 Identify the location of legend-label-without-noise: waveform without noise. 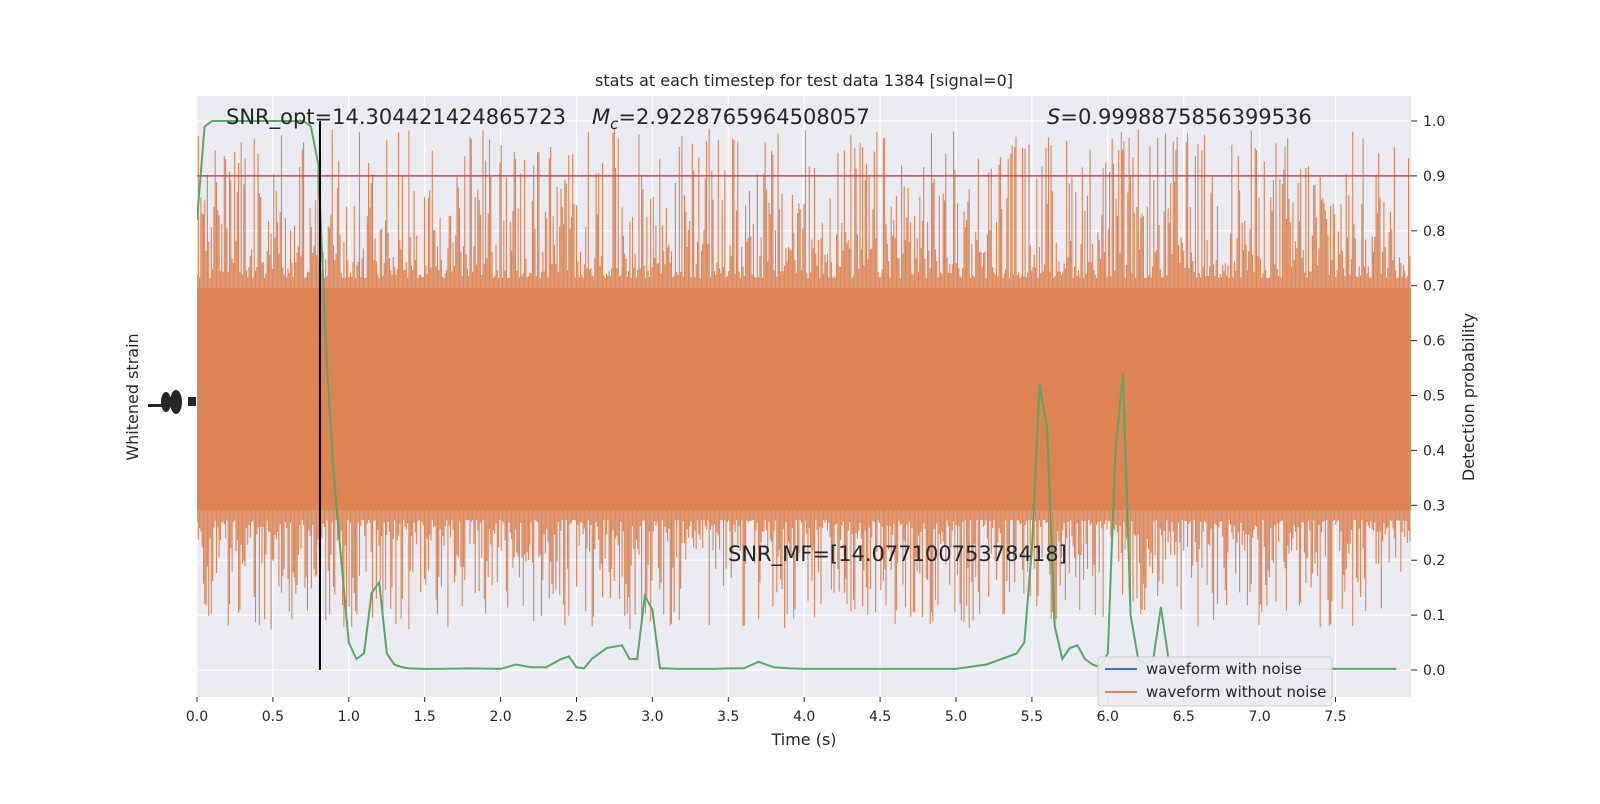
(1236, 692).